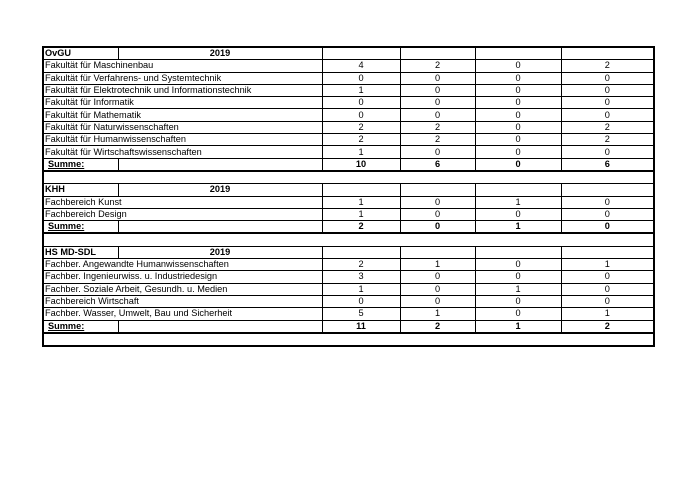 This screenshot has width=700, height=495. Describe the element at coordinates (182, 115) in the screenshot. I see `faculty-label: Fakultät für Mathematik` at that location.